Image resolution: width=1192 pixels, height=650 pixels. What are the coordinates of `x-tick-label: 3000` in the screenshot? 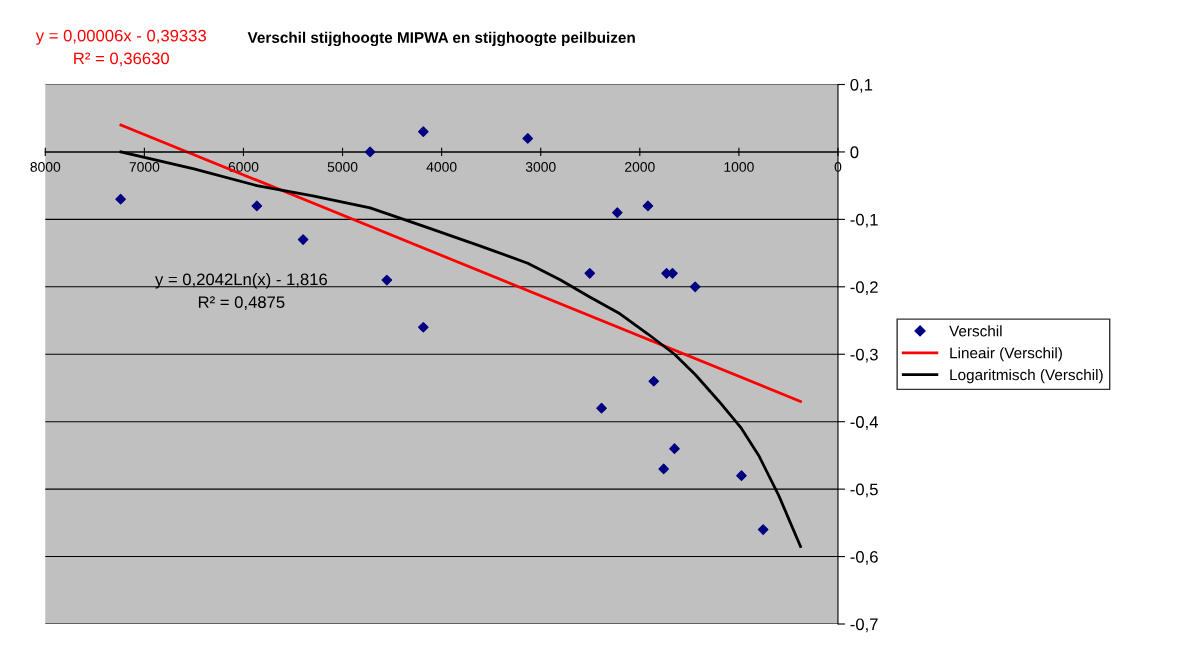 It's located at (540, 167).